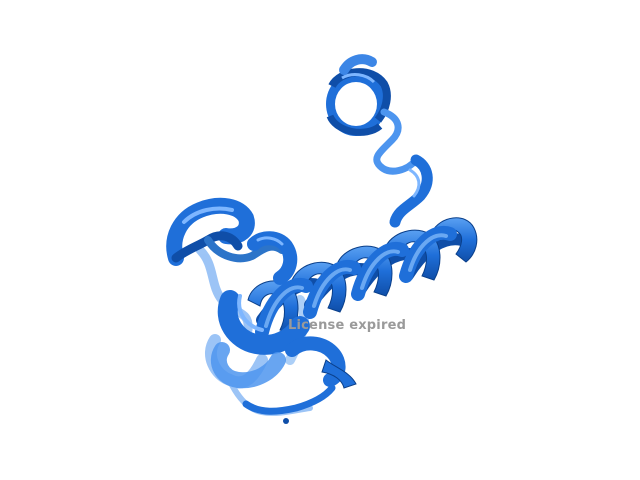 The width and height of the screenshot is (640, 480). I want to click on loop-connector, so click(403, 168).